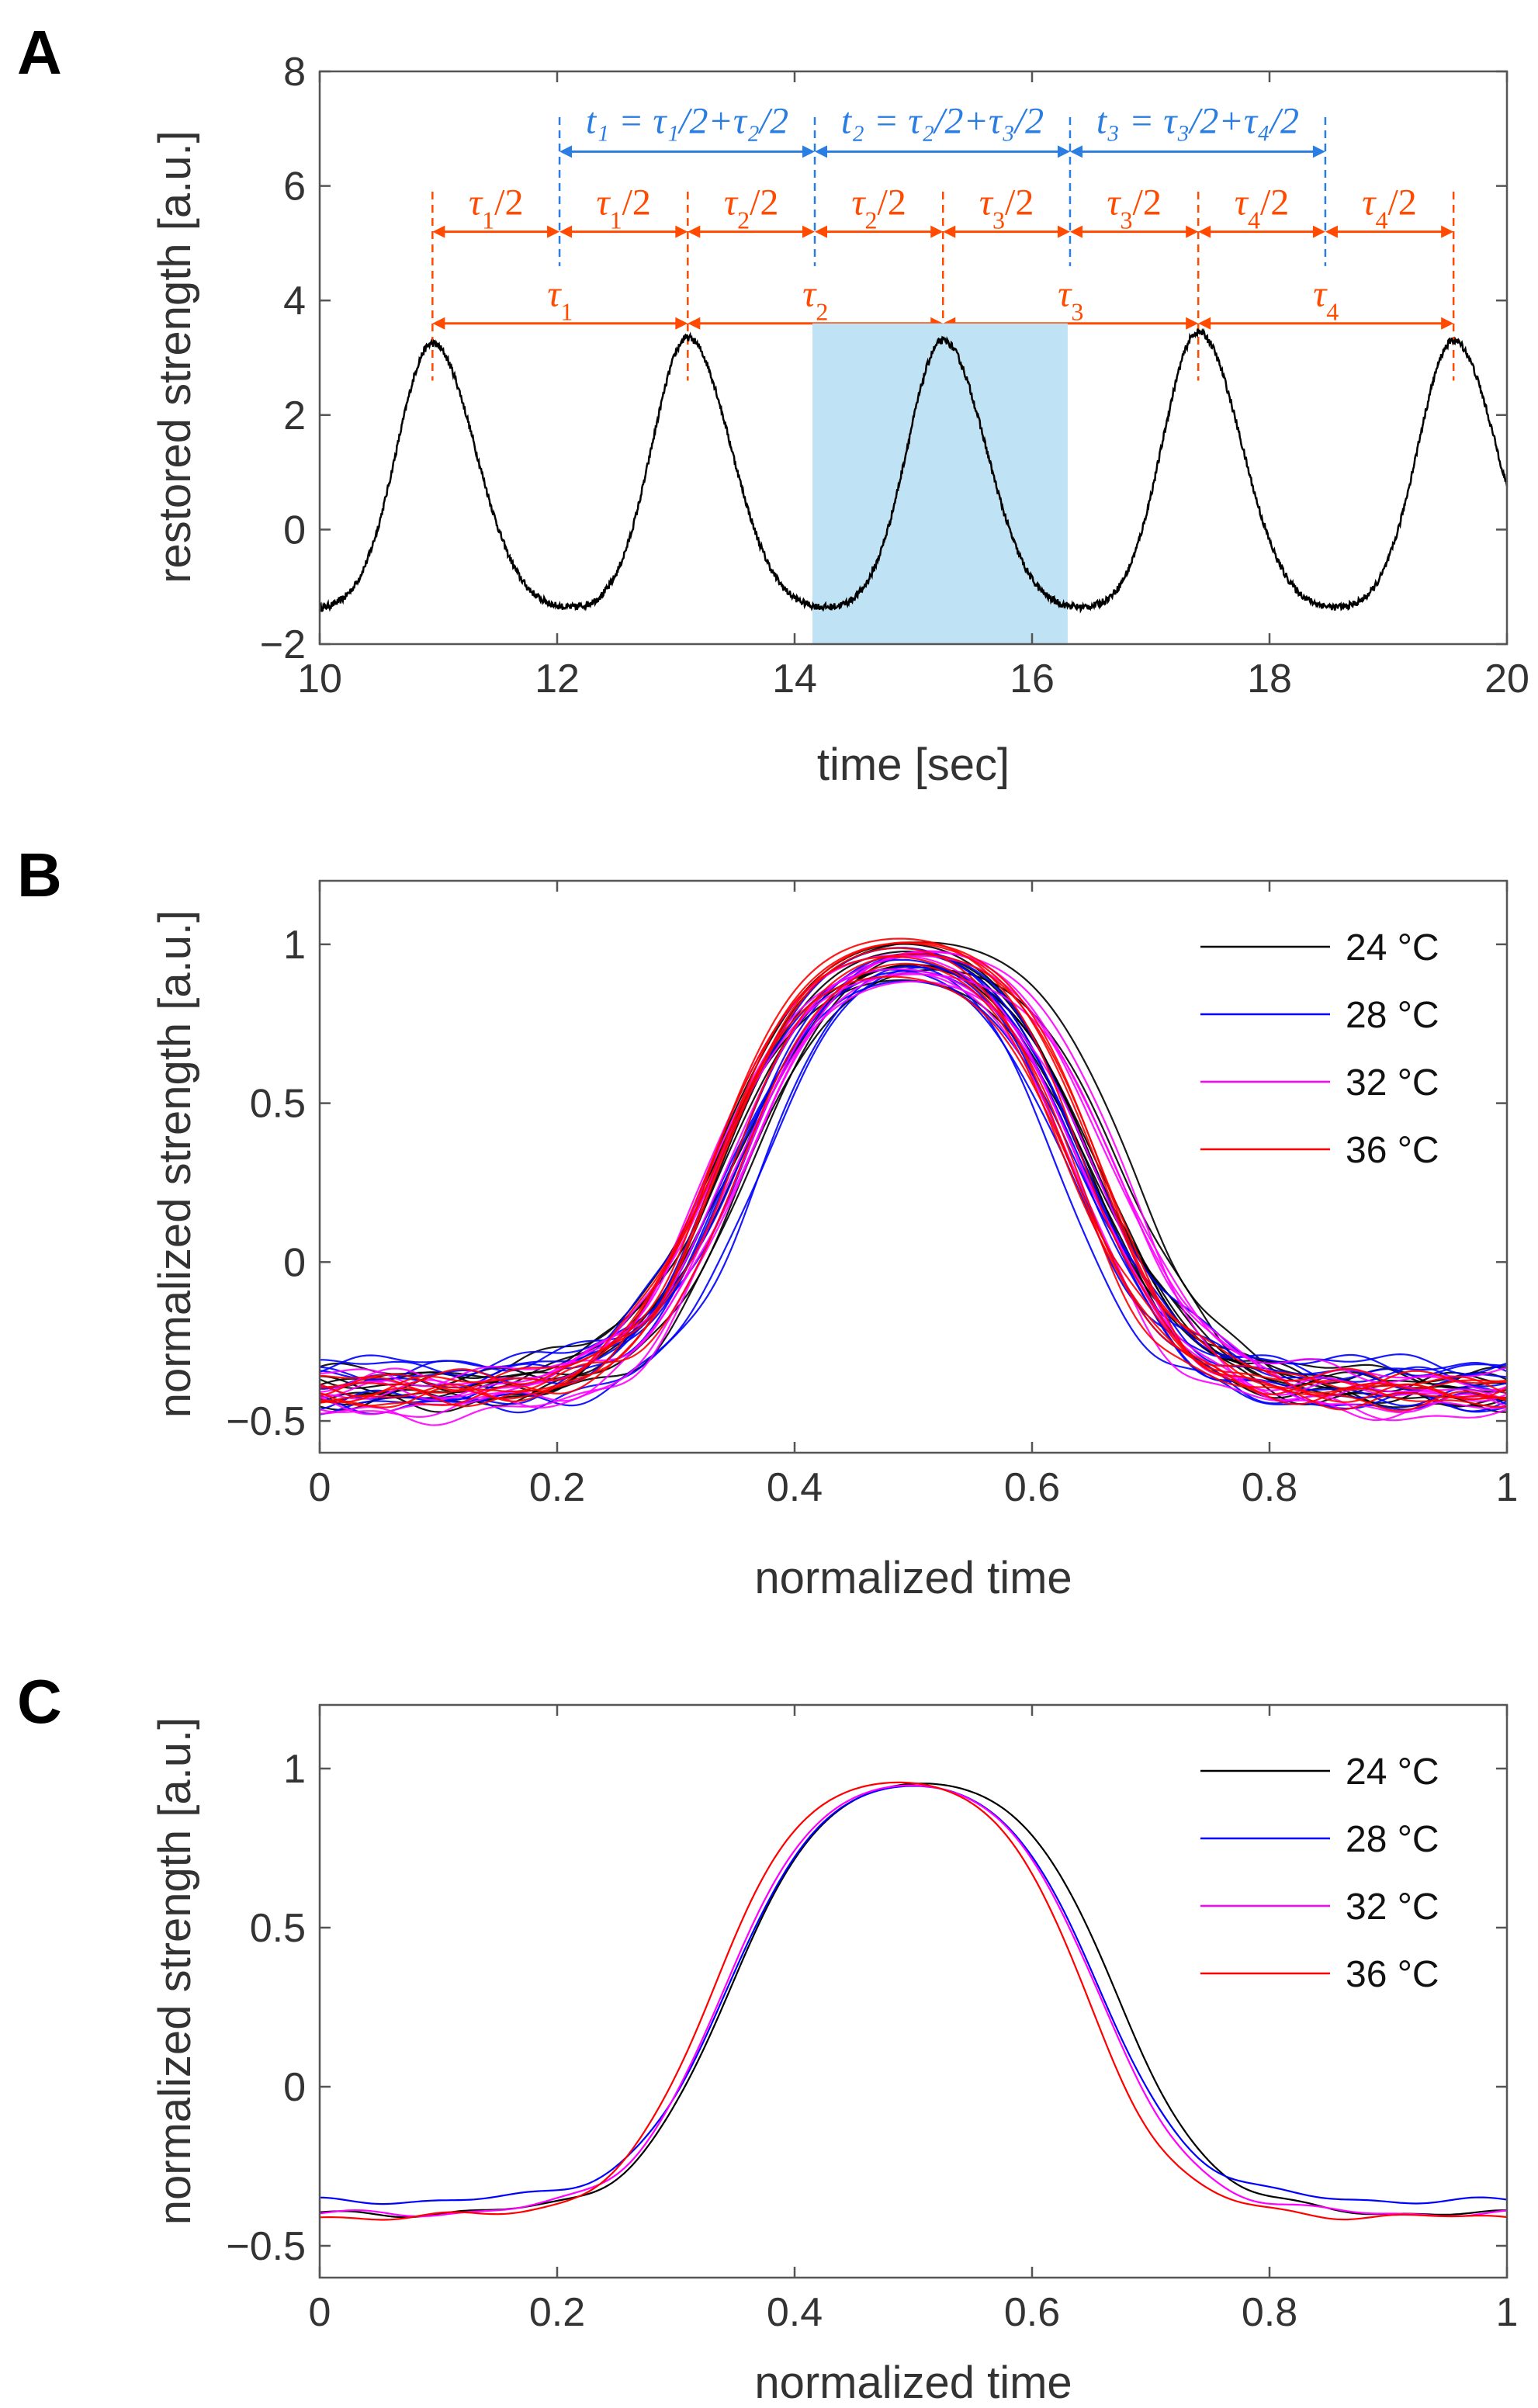 The image size is (1538, 2408). What do you see at coordinates (913, 765) in the screenshot?
I see `panel-a-xlabel: time [sec]` at bounding box center [913, 765].